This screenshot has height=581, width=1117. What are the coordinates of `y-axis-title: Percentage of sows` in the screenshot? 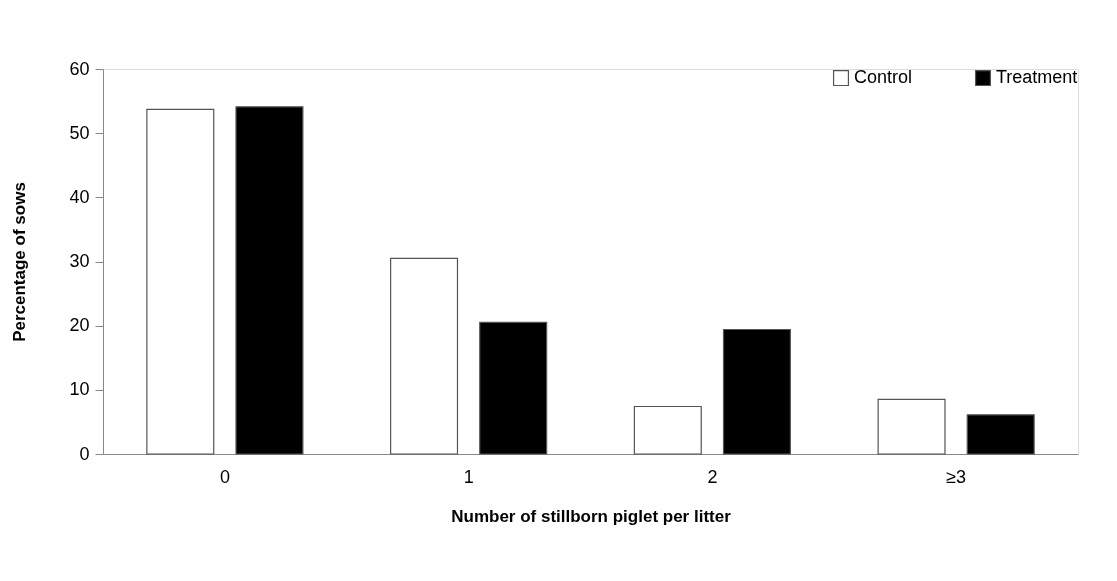 It's located at (20, 262).